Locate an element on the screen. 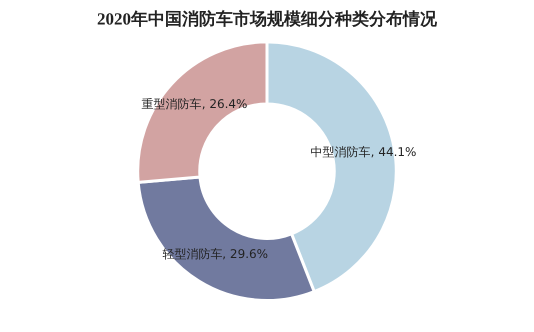  chart-title: 2020年中国消防车市场规模细分种类分布情况 is located at coordinates (267, 19).